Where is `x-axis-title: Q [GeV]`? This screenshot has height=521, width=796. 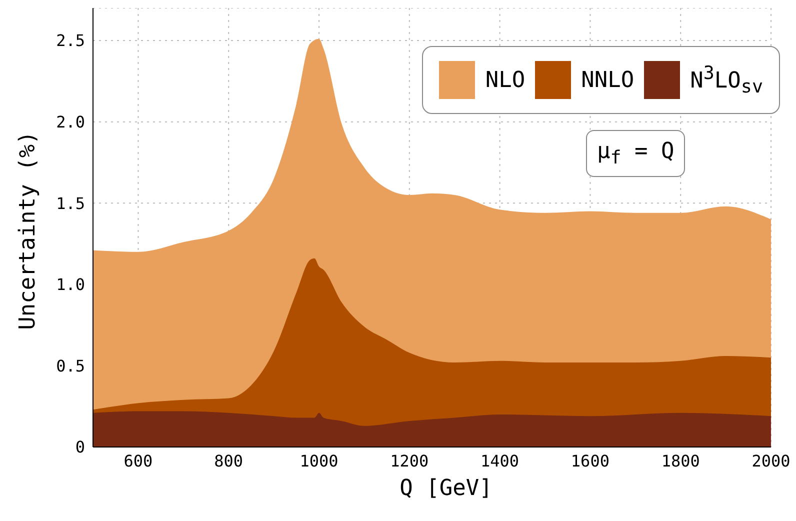 x-axis-title: Q [GeV] is located at coordinates (446, 488).